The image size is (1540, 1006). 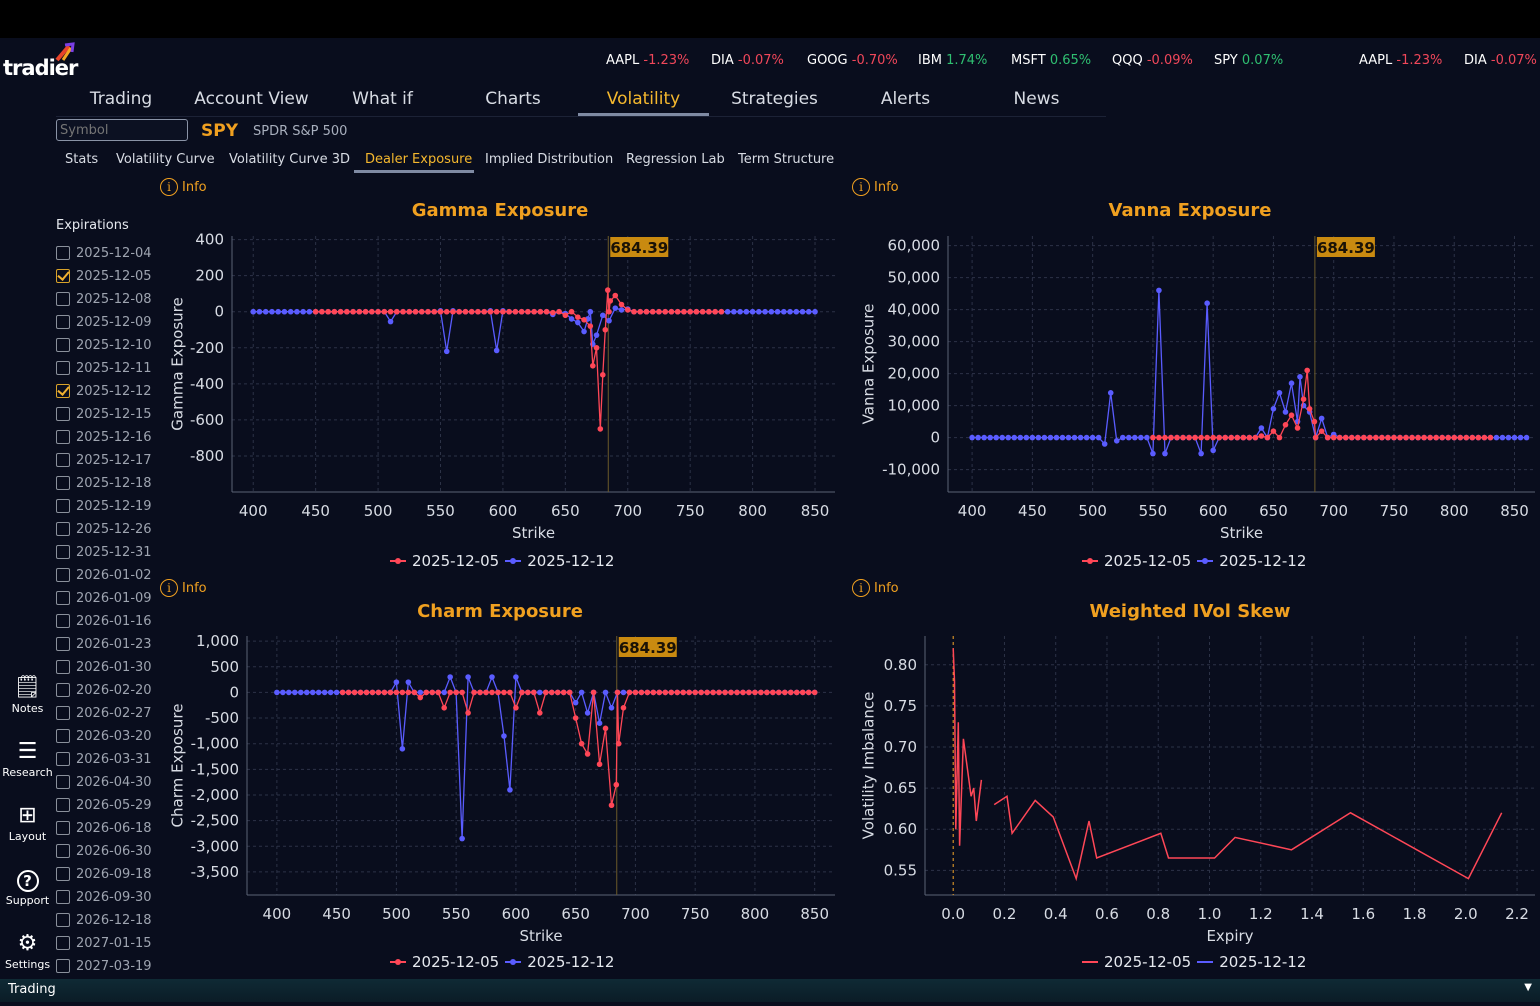 What do you see at coordinates (1248, 60) in the screenshot?
I see `ticker-item: SPY 0.07%` at bounding box center [1248, 60].